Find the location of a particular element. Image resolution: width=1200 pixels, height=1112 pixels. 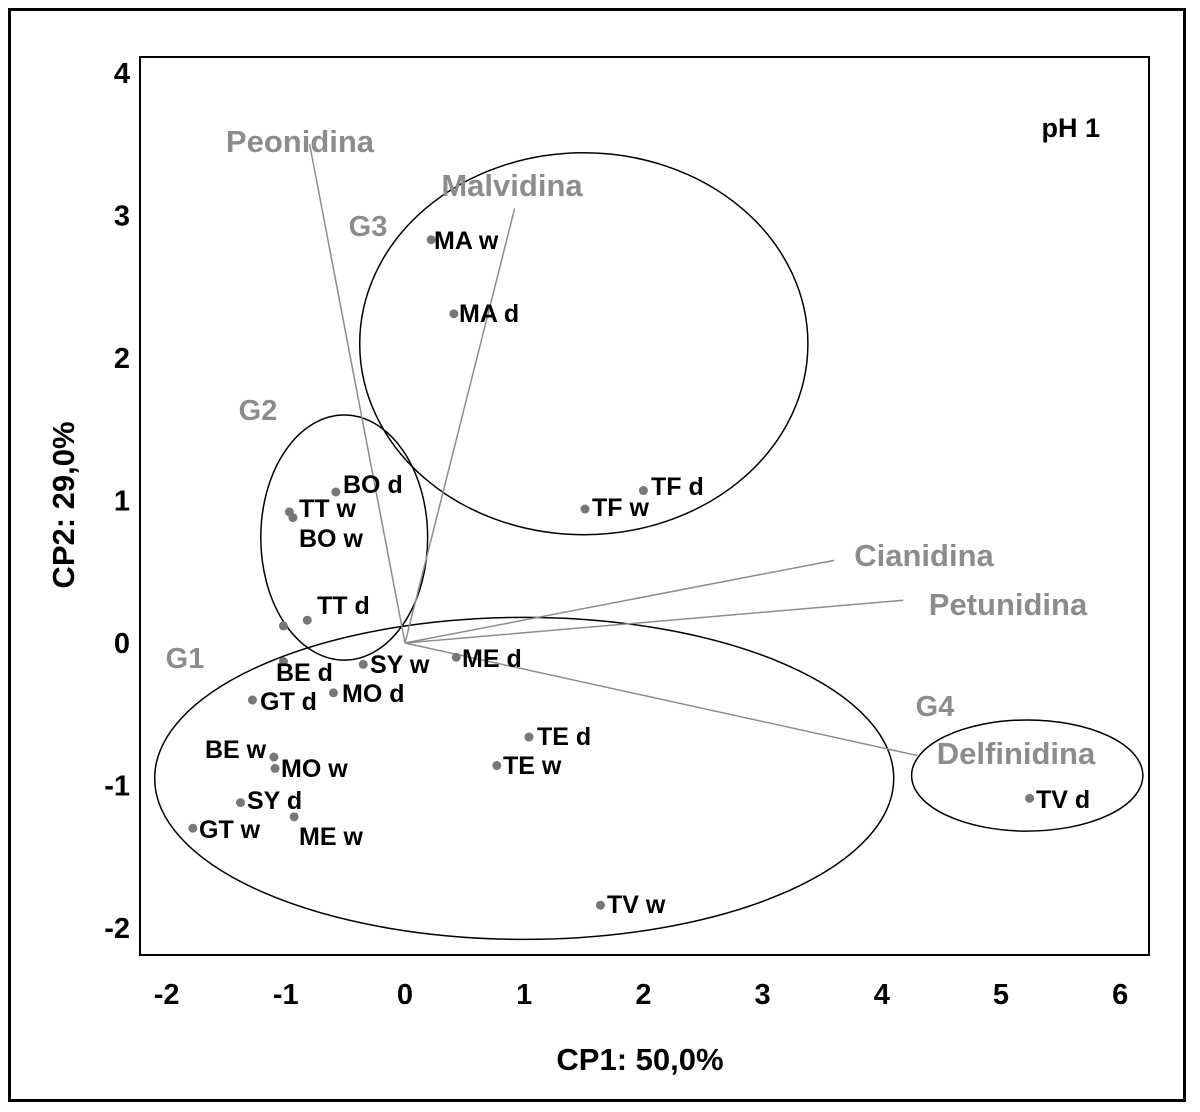

x-tick-label: -2 is located at coordinates (167, 995).